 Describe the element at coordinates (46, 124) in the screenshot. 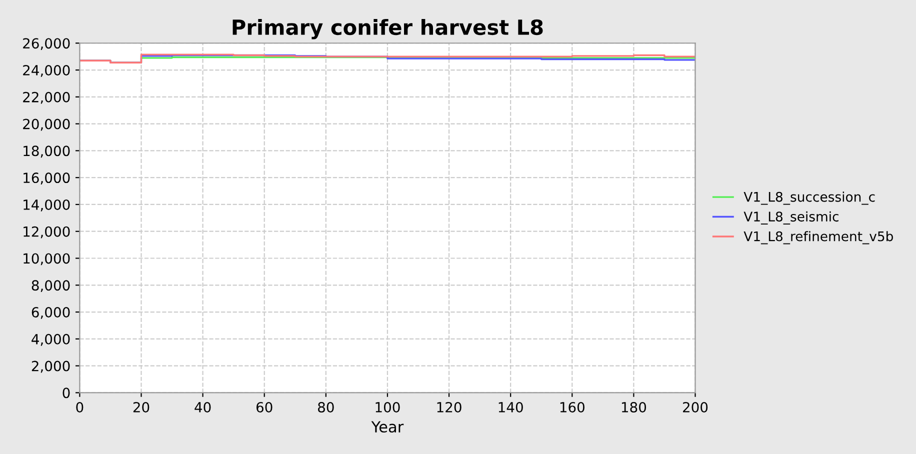

I see `y-tick-label: 20,000` at that location.